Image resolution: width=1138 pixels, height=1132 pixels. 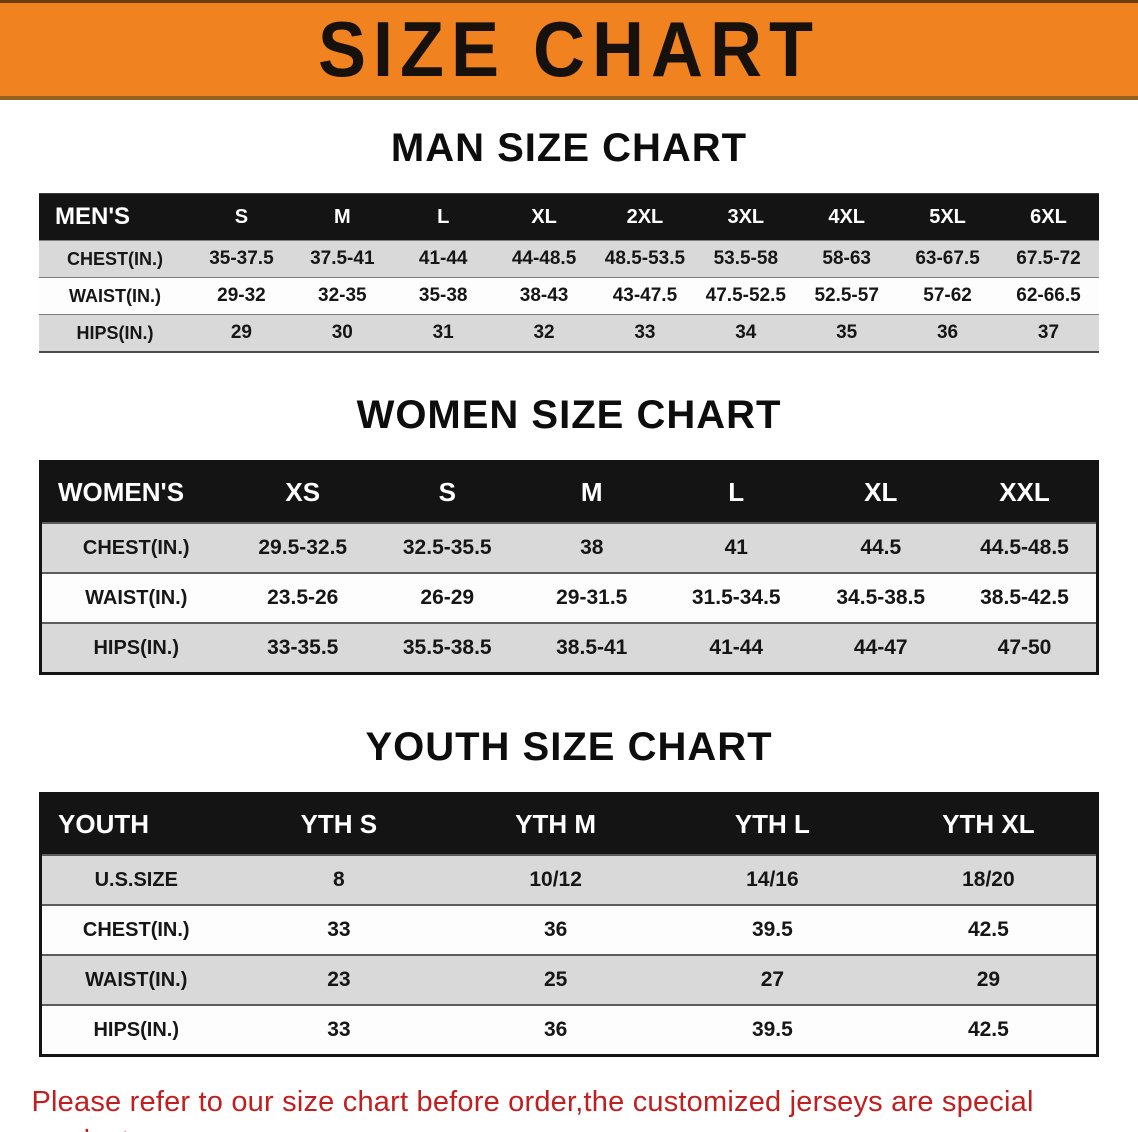 What do you see at coordinates (339, 879) in the screenshot?
I see `size-value-cell: 8` at bounding box center [339, 879].